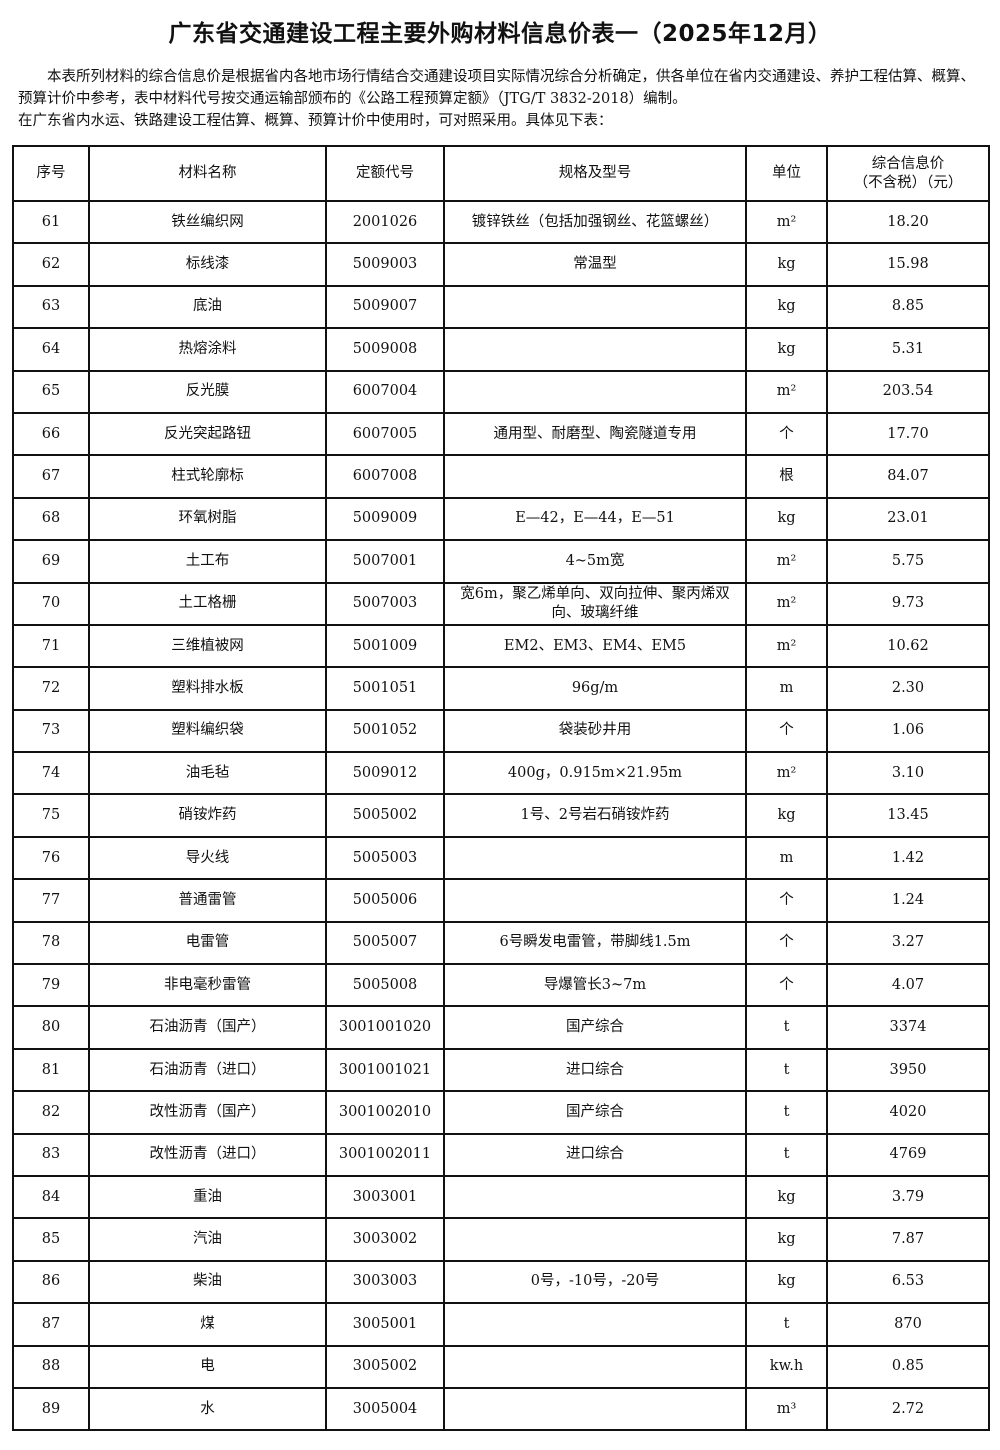 Image resolution: width=1000 pixels, height=1450 pixels. Describe the element at coordinates (908, 1027) in the screenshot. I see `cell-price: 3374` at that location.